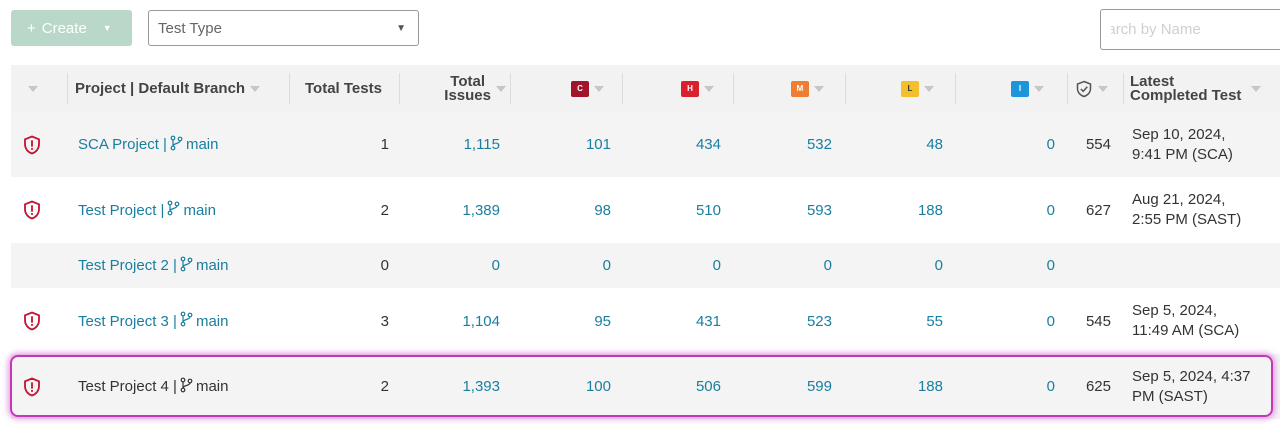 The height and width of the screenshot is (425, 1280). Describe the element at coordinates (1182, 154) in the screenshot. I see `latest-date-line: 9:41 PM (SCA)` at that location.